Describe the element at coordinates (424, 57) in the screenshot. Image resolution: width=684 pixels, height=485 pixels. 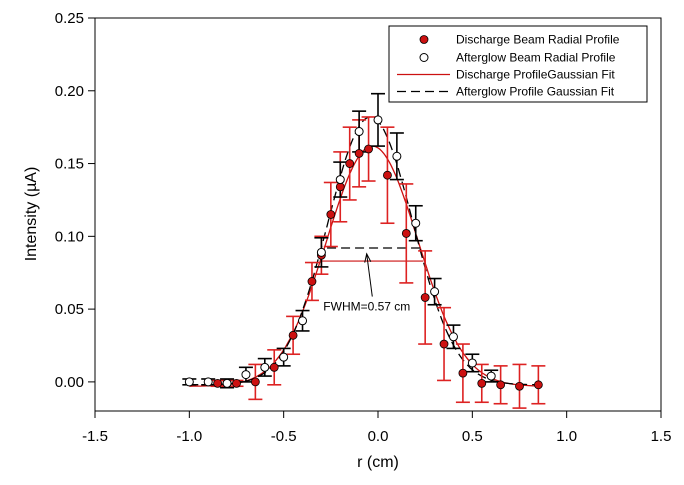
I see `legend-marker-afterglow` at that location.